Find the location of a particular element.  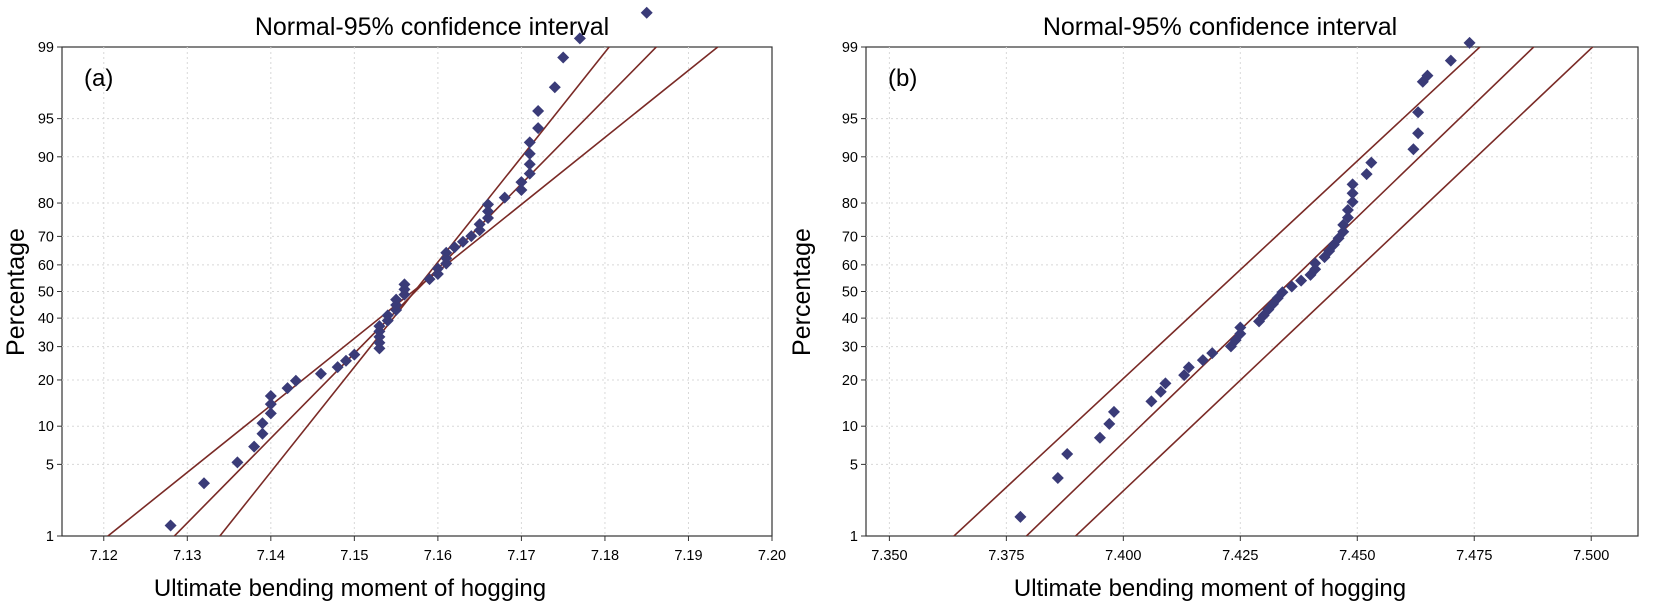

y-tick-label-b-9: 80 is located at coordinates (850, 204).